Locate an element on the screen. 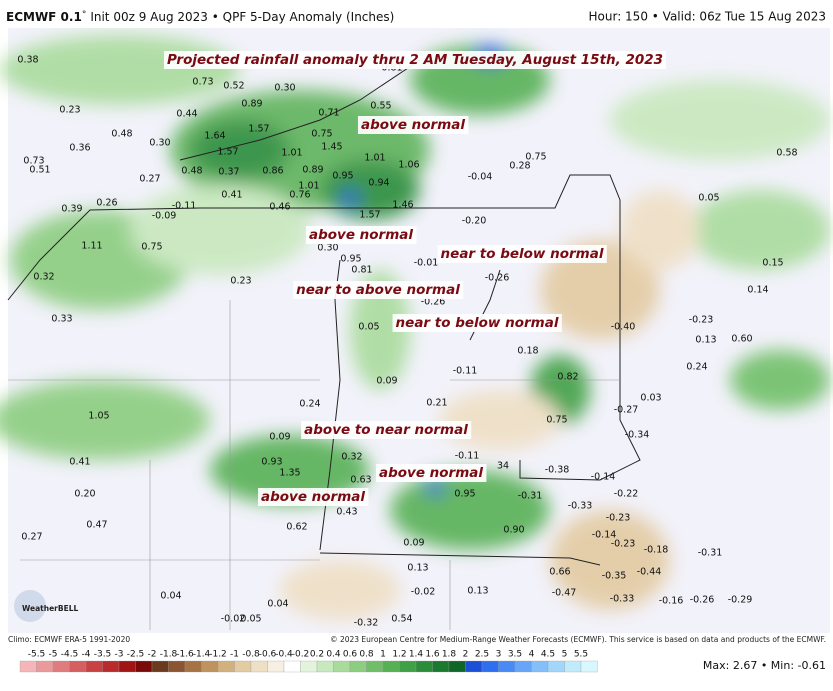  annotation-text: near to above normal is located at coordinates (378, 290).